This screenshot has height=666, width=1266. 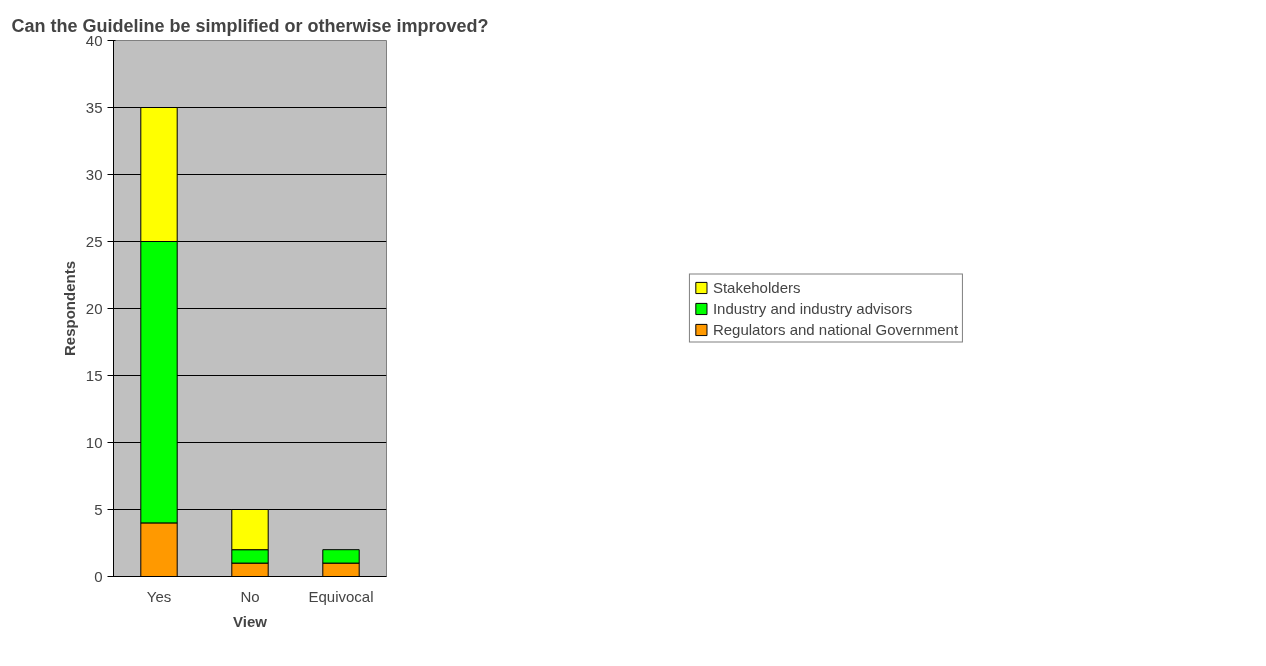 I want to click on x-axis-title: View, so click(x=250, y=621).